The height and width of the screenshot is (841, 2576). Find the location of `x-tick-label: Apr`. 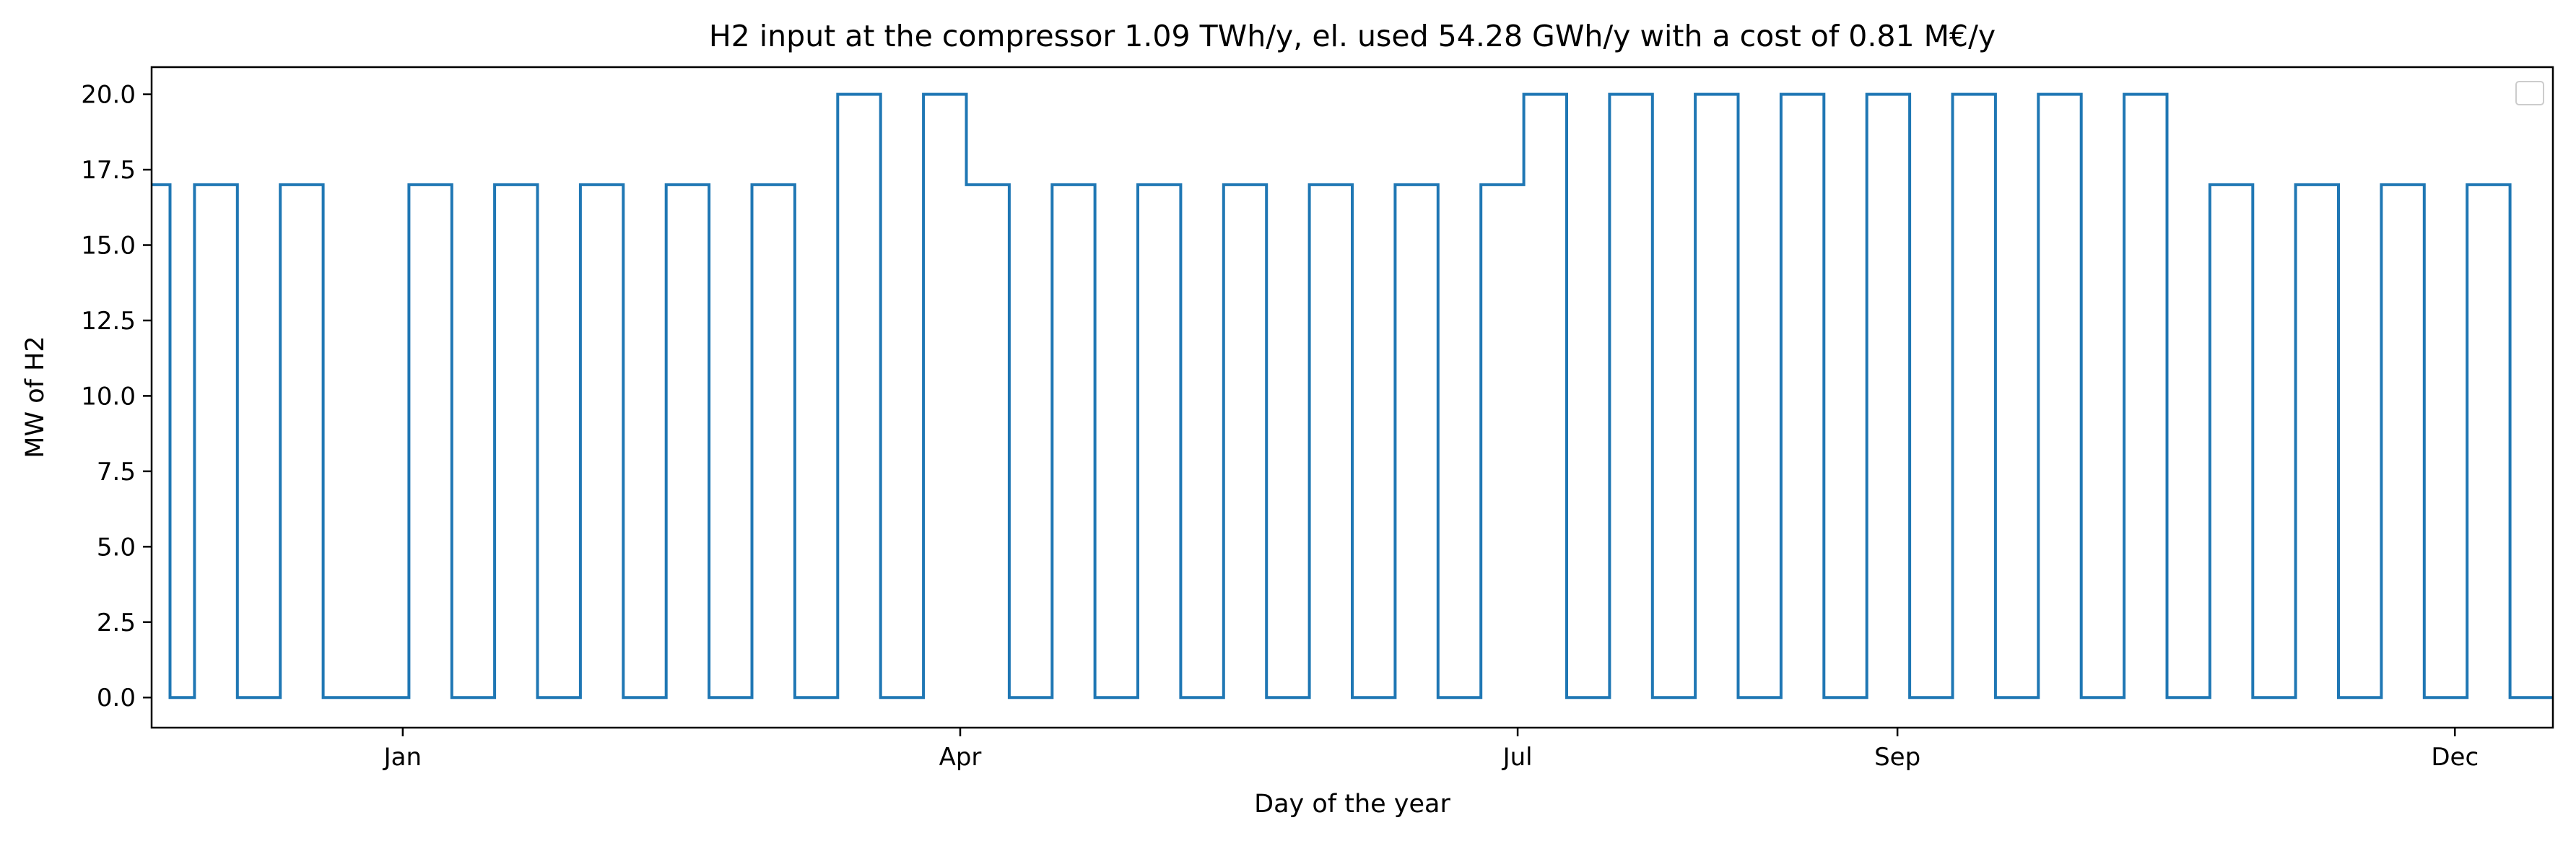

x-tick-label: Apr is located at coordinates (960, 757).